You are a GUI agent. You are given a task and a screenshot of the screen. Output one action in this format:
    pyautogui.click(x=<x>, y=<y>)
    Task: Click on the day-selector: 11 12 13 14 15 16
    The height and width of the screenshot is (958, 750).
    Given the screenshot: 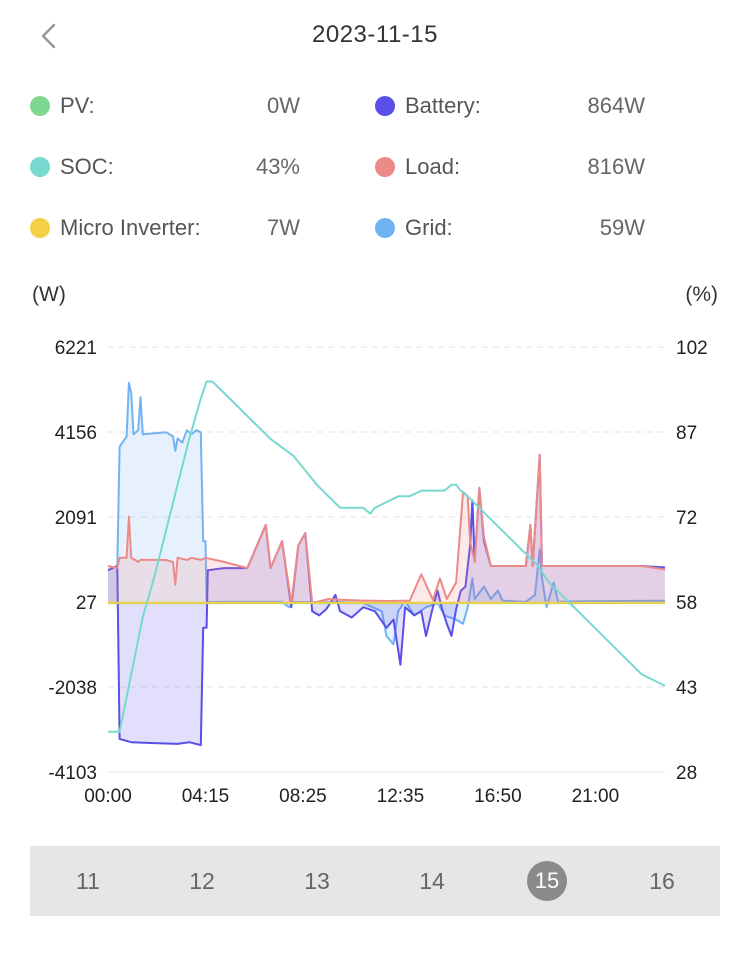 What is the action you would take?
    pyautogui.click(x=375, y=881)
    